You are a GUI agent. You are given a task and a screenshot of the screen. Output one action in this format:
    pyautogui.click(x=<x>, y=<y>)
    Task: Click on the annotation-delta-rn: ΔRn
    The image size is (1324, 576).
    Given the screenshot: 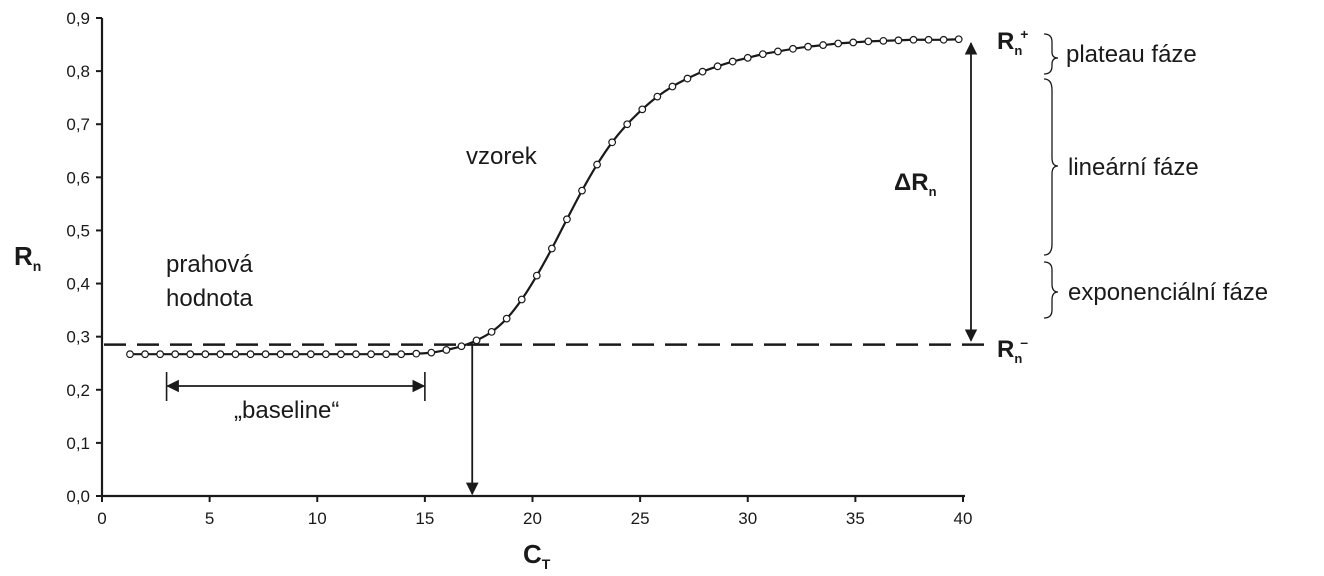 What is the action you would take?
    pyautogui.click(x=915, y=184)
    